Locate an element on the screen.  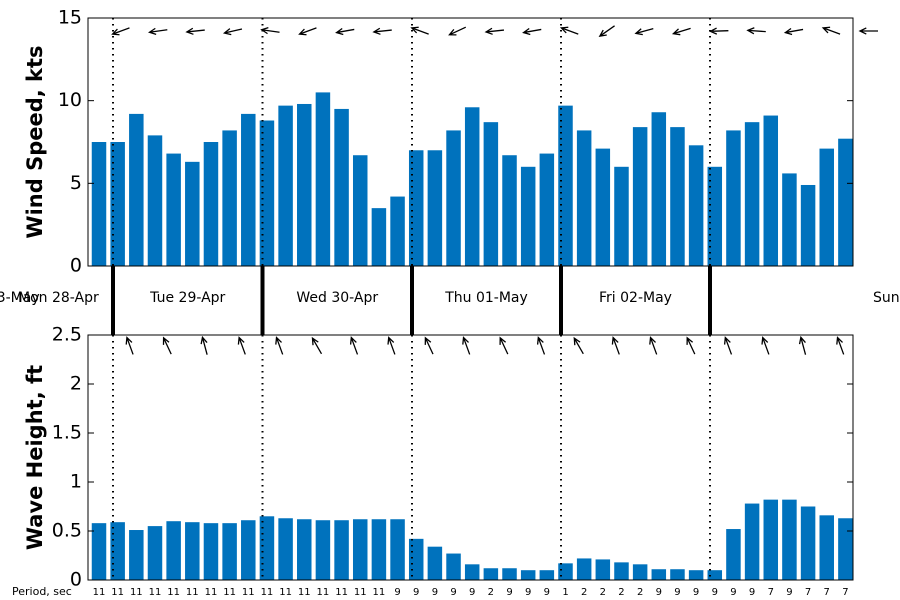
y-tick-label: 2.5 is located at coordinates (67, 335).